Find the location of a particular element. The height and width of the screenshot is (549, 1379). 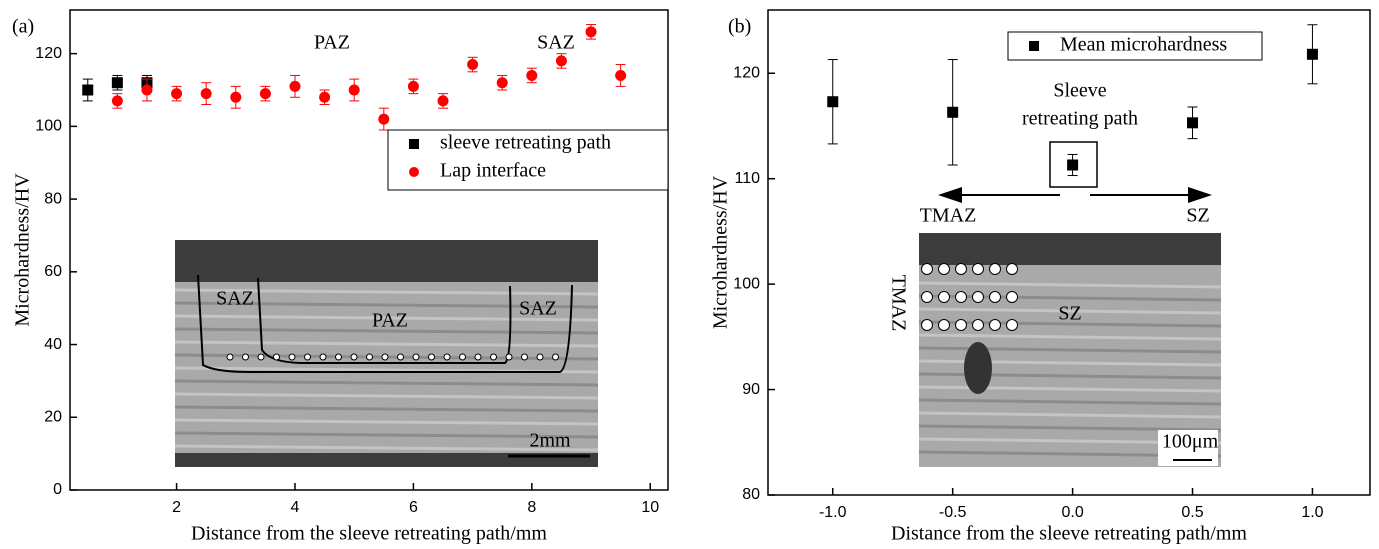

x-tick-label: 4 is located at coordinates (295, 507).